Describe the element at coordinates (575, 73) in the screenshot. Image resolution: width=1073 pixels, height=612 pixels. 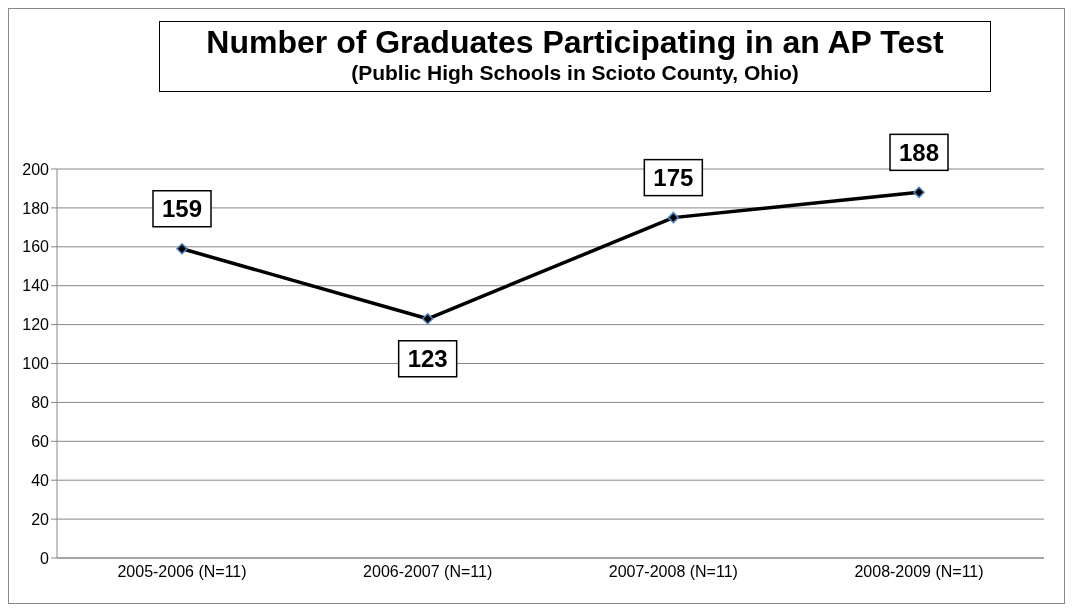
I see `chart-subtitle: (Public High Schools in Scioto County, Ohio)` at that location.